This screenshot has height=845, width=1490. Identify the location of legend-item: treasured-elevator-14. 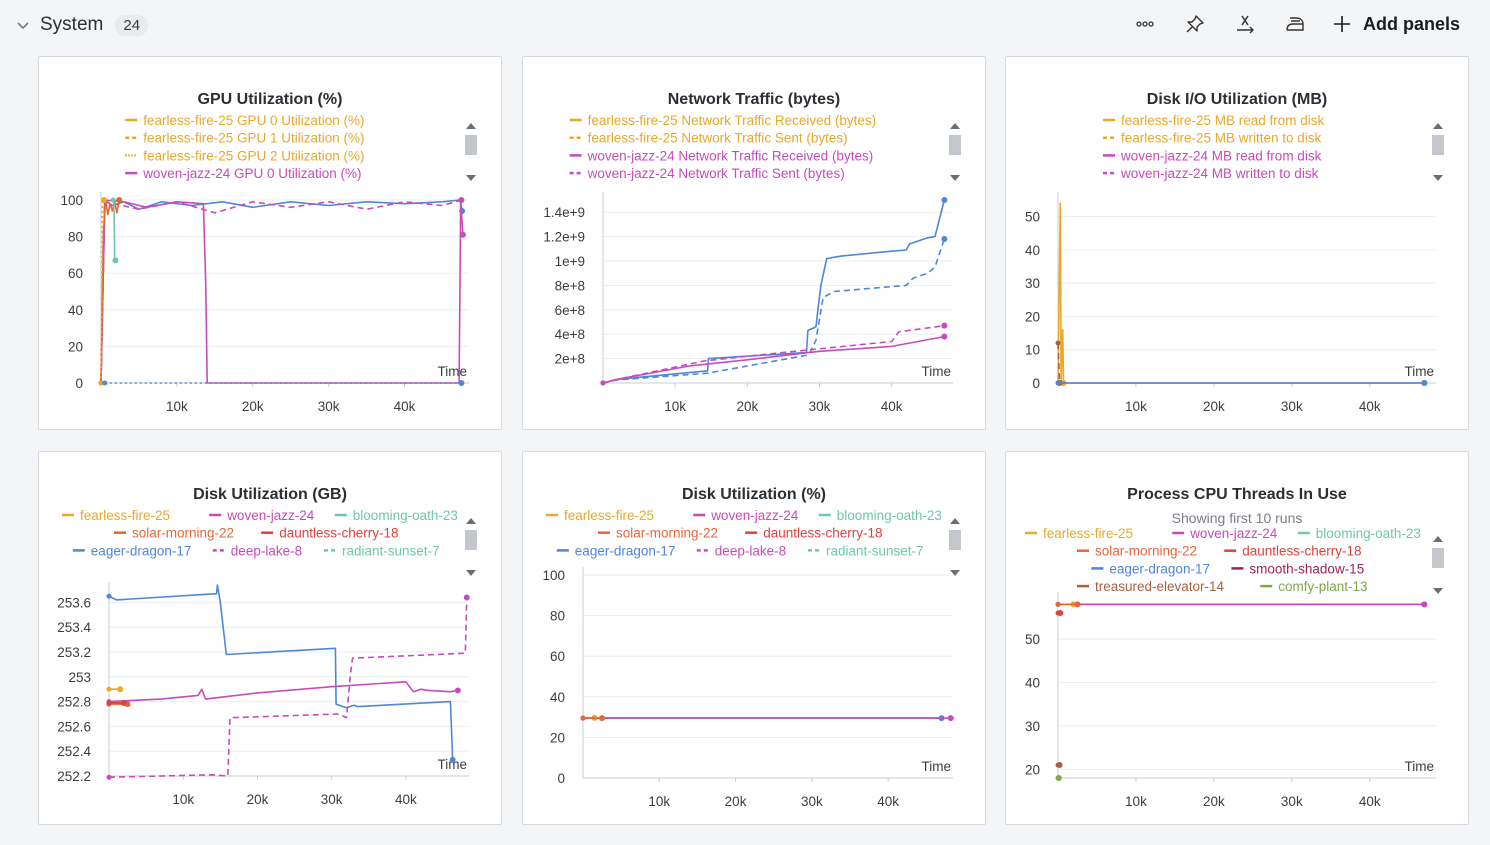
(1151, 586).